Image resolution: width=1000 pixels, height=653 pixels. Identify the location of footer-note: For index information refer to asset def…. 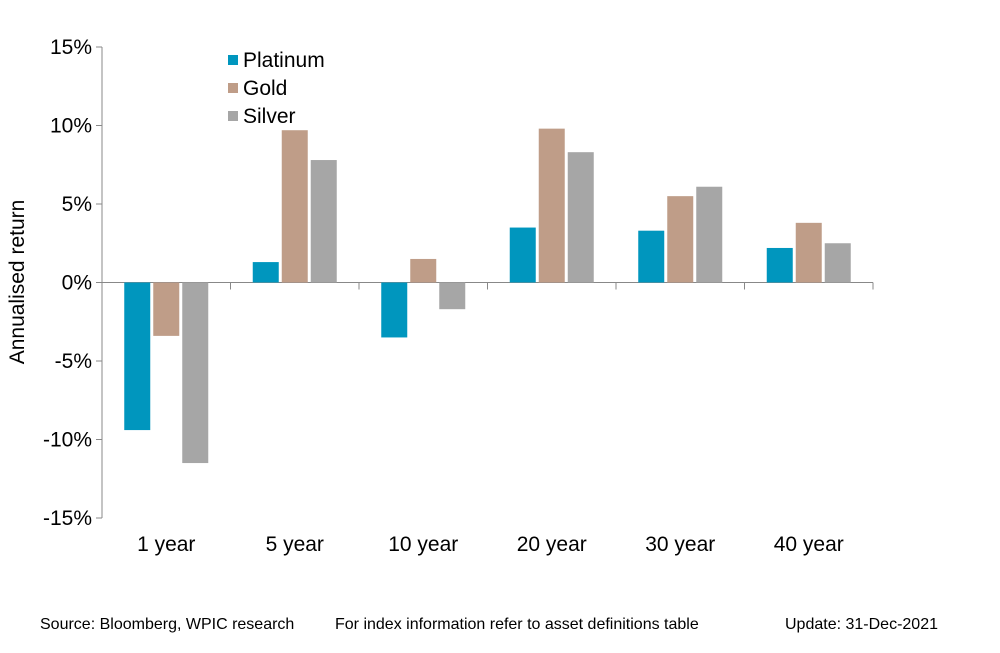
(517, 624).